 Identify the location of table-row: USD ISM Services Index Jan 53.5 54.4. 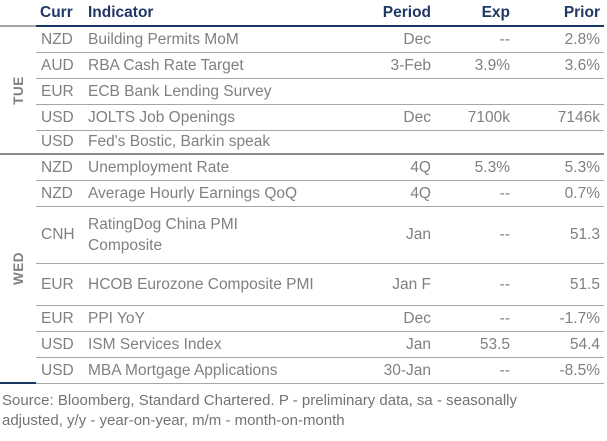
(302, 344).